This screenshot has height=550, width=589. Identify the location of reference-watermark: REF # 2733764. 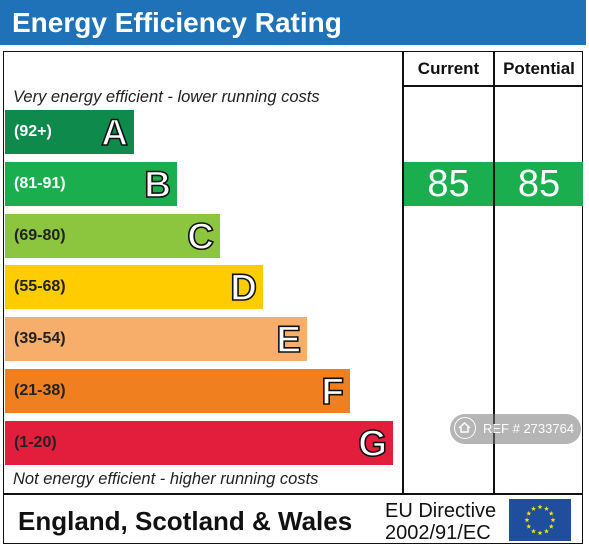
(515, 429).